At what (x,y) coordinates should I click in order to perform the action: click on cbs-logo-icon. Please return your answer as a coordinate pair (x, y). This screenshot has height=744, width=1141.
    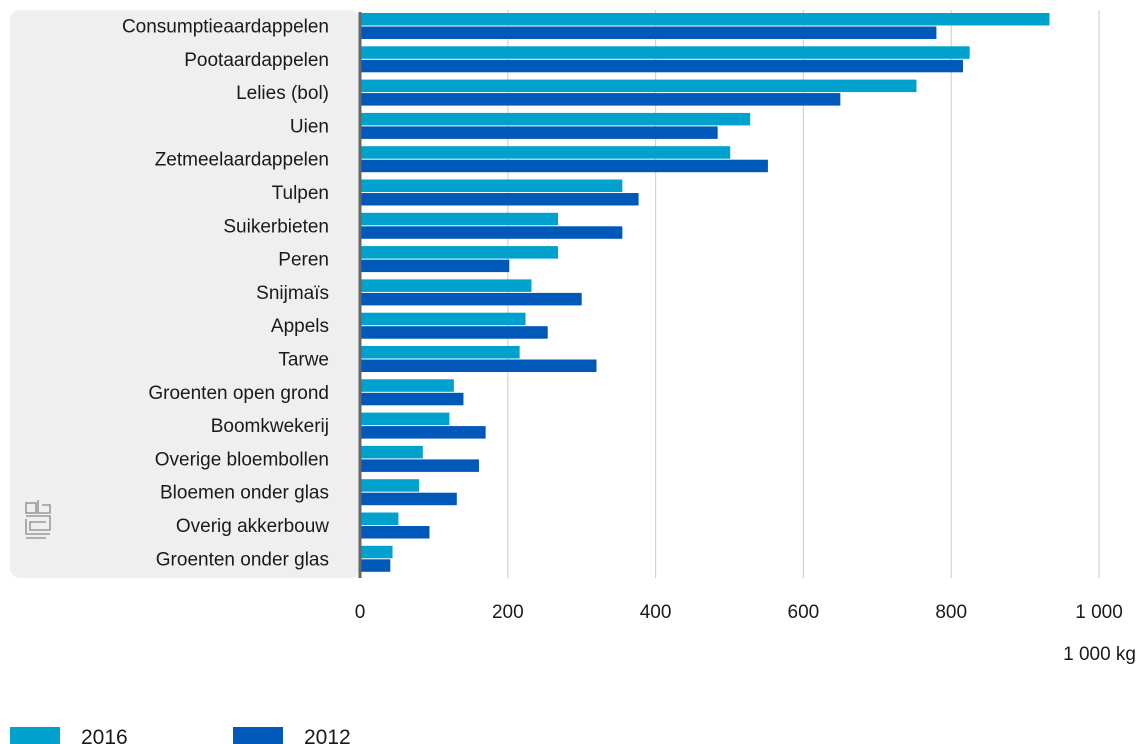
    Looking at the image, I should click on (38, 519).